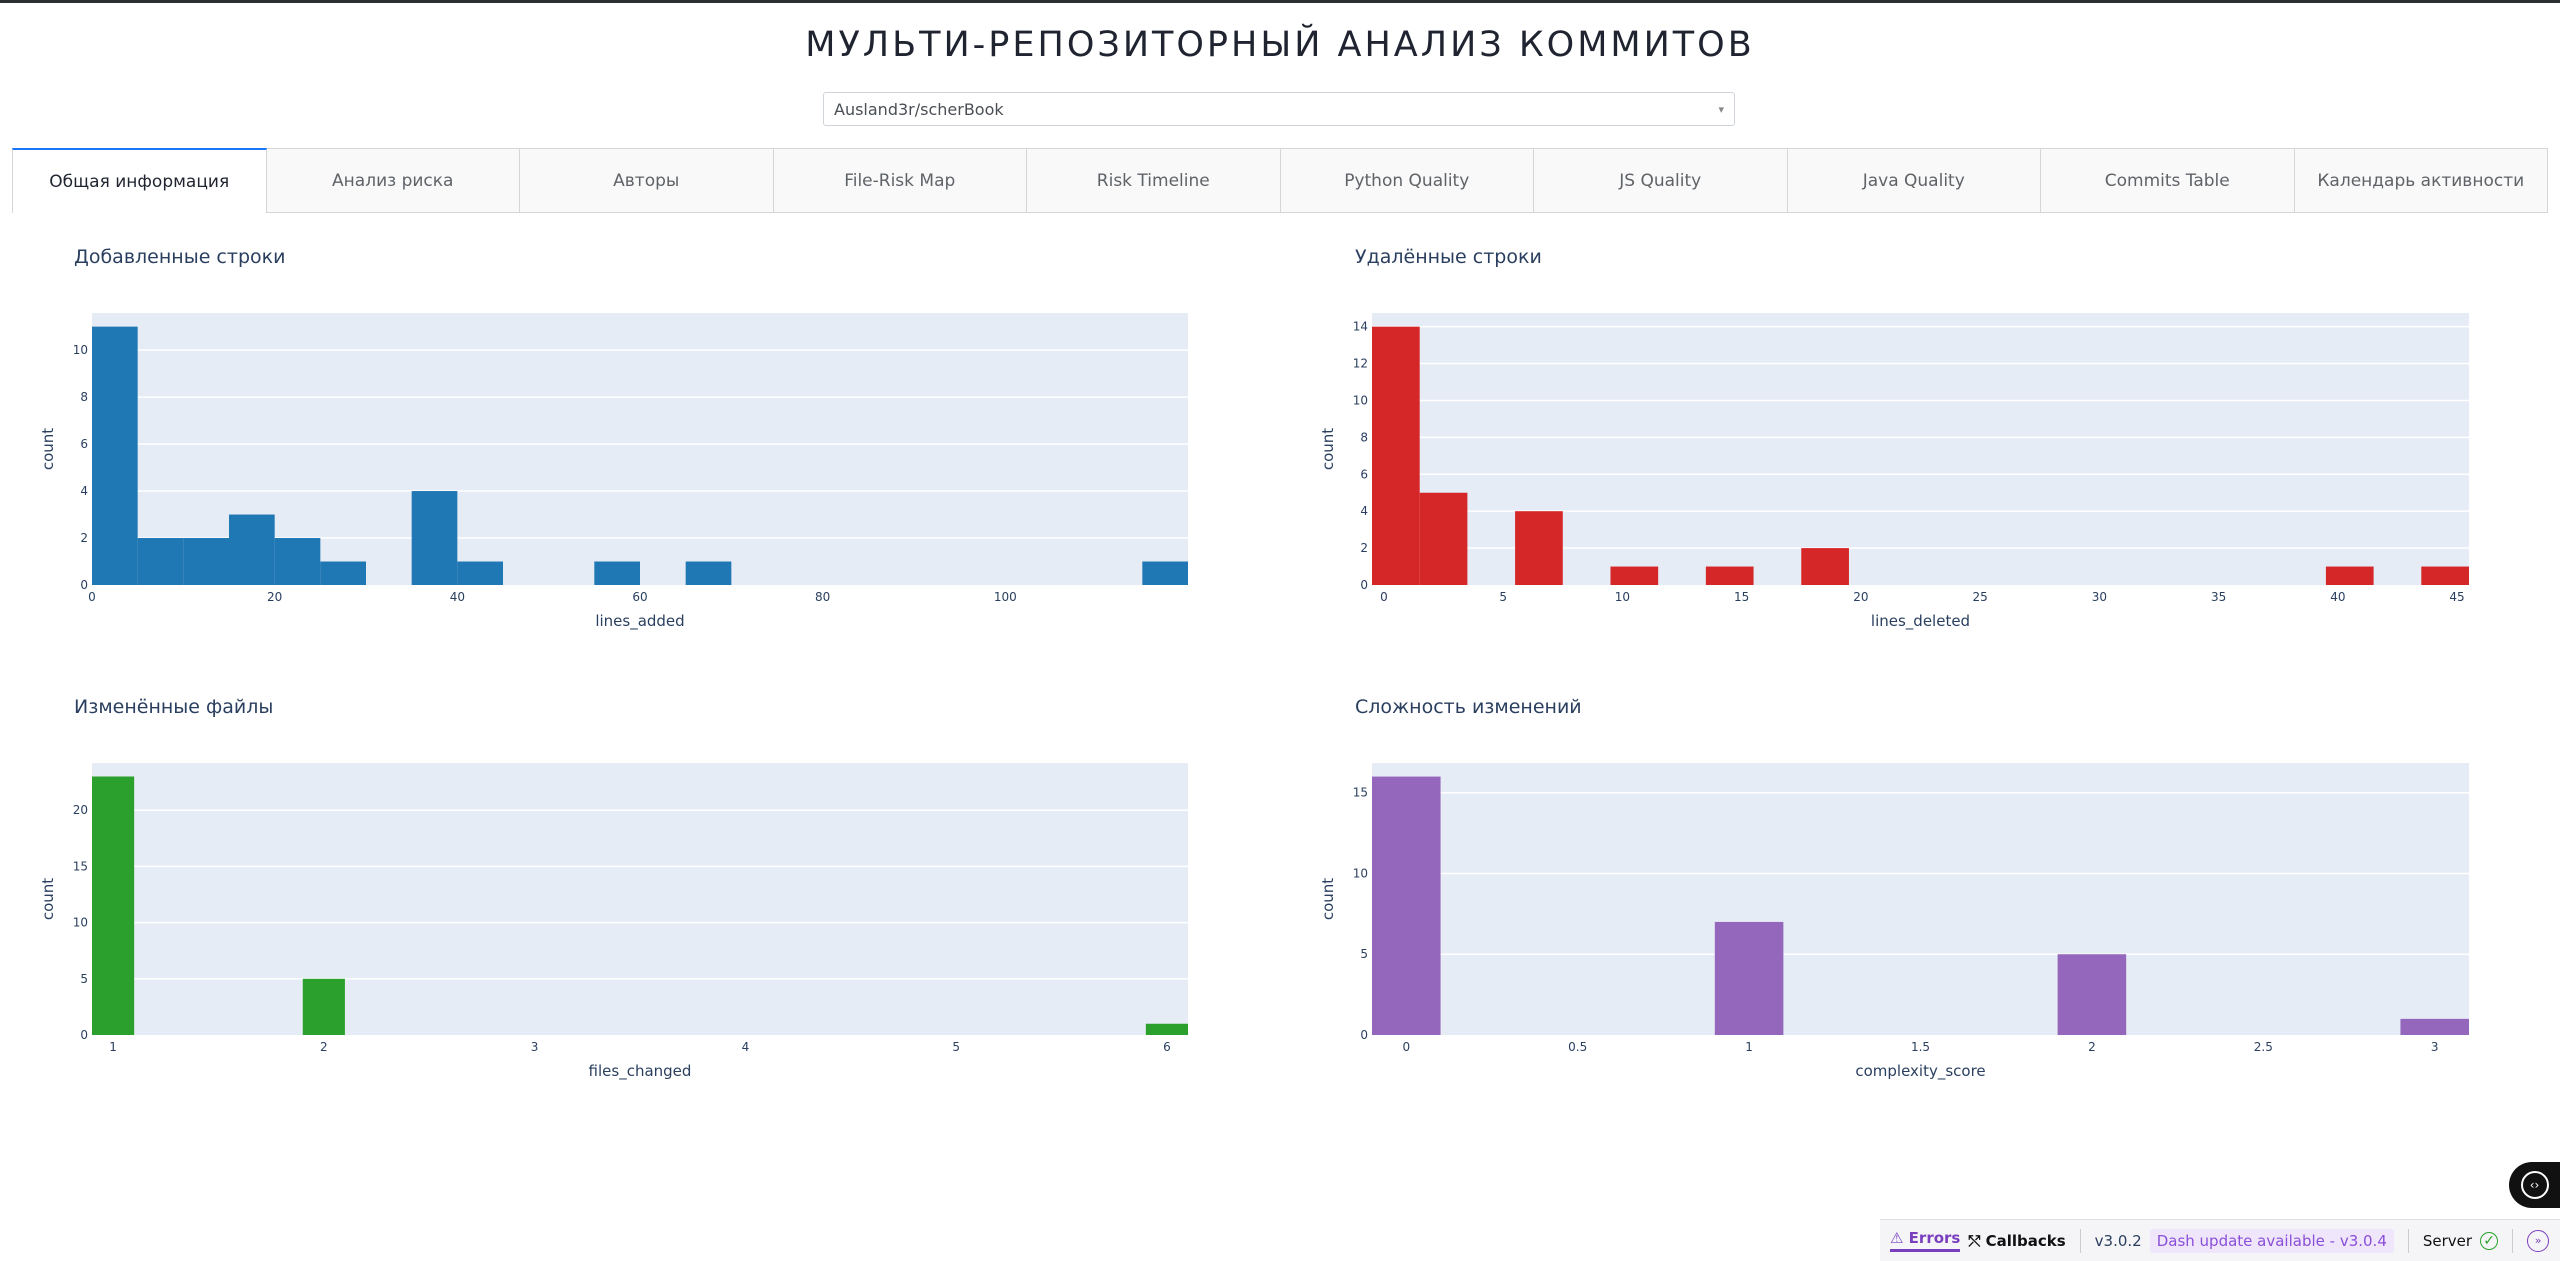  What do you see at coordinates (274, 597) in the screenshot?
I see `x-tick-label: 20` at bounding box center [274, 597].